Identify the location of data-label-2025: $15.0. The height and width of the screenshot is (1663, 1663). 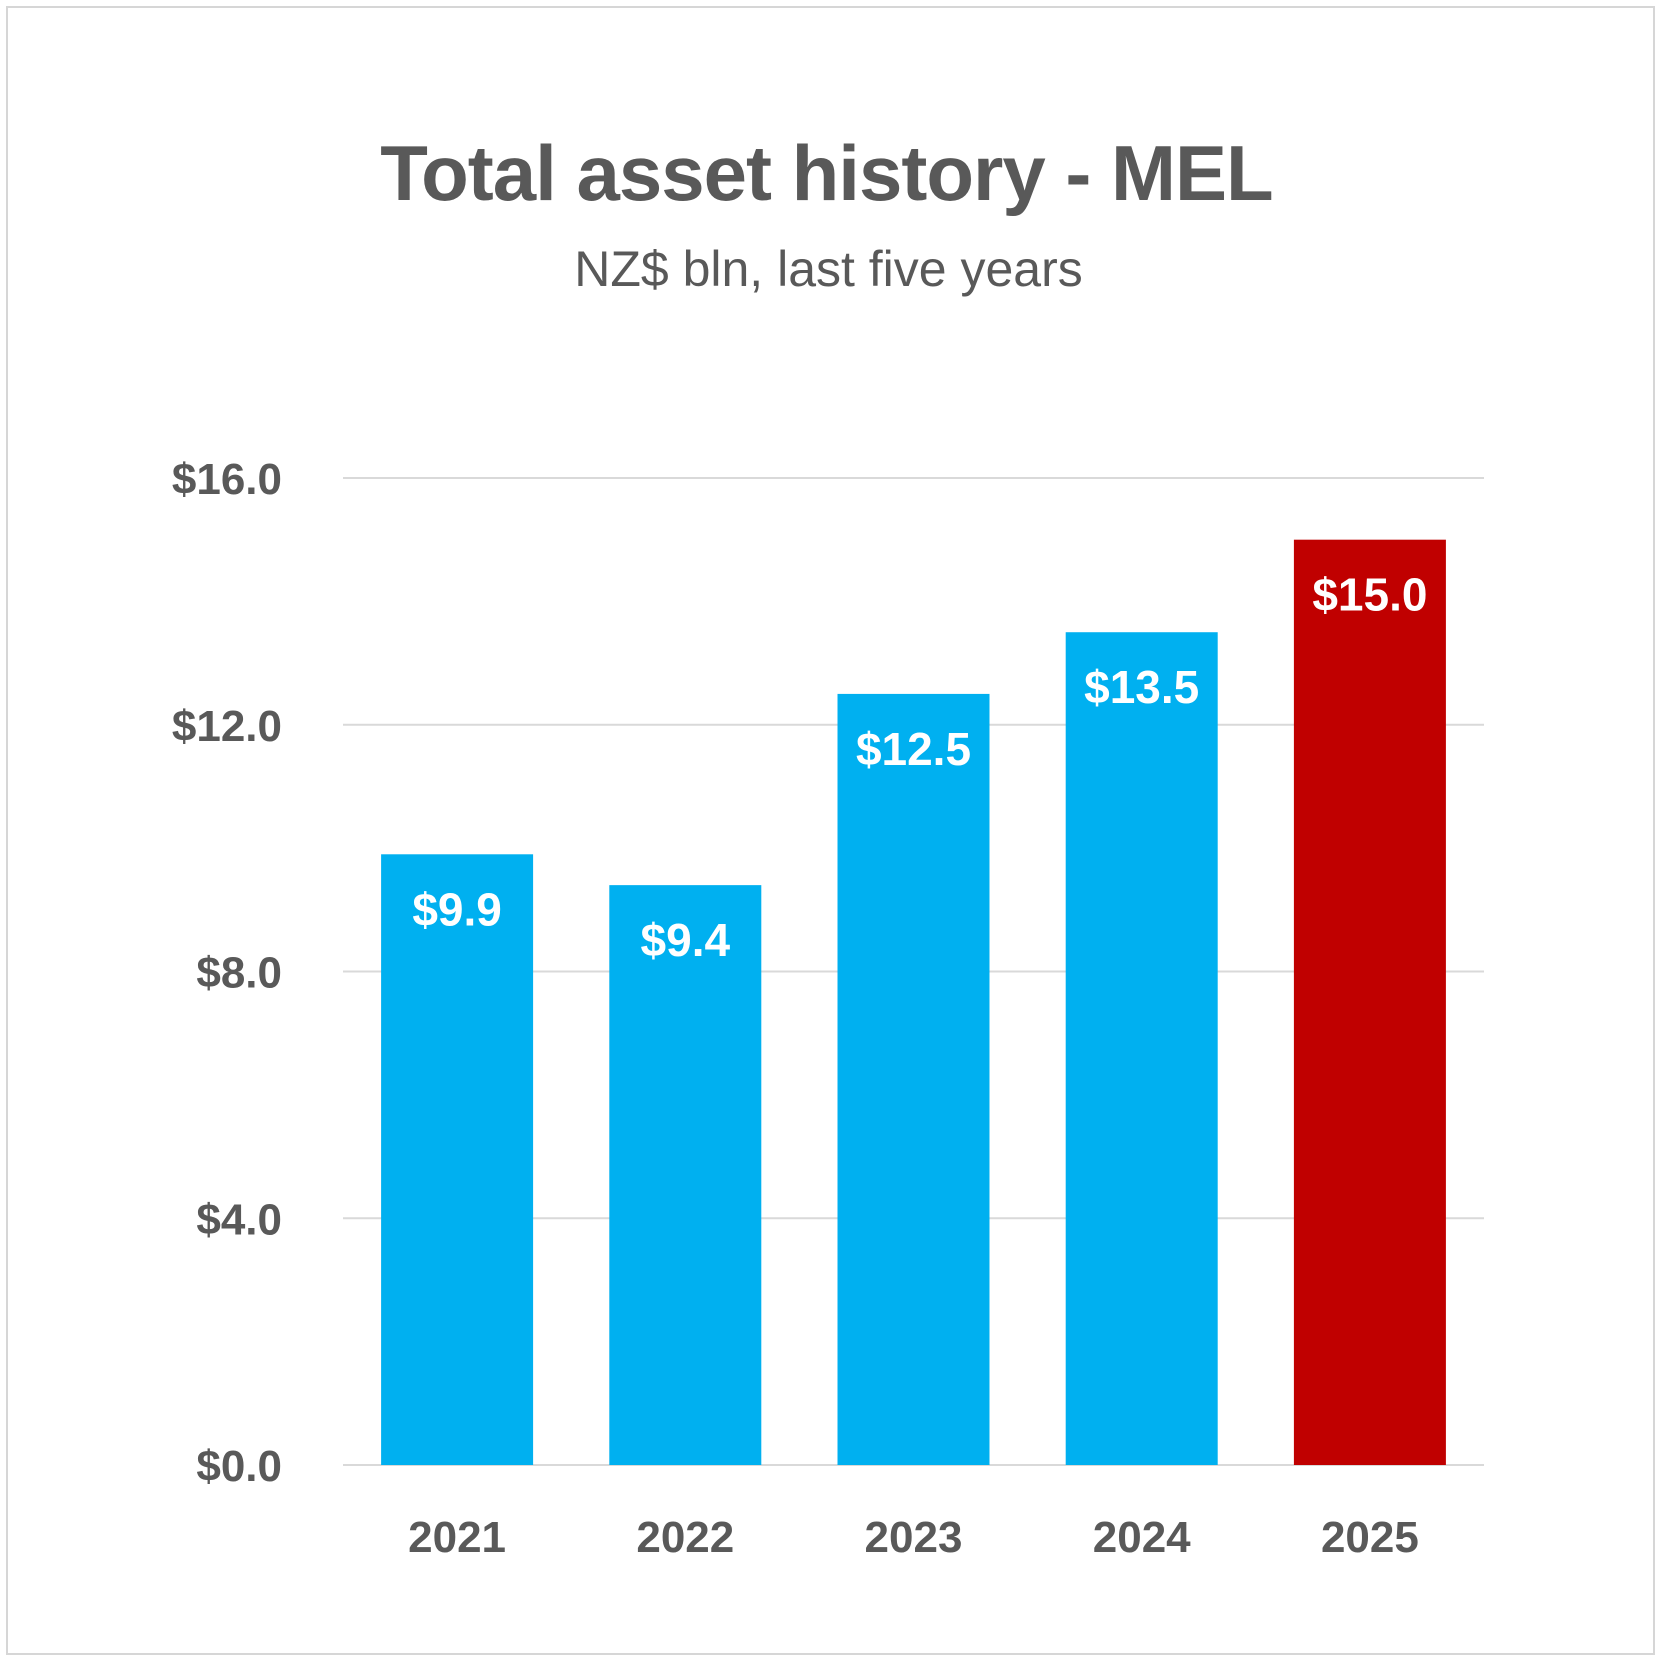
(1369, 595).